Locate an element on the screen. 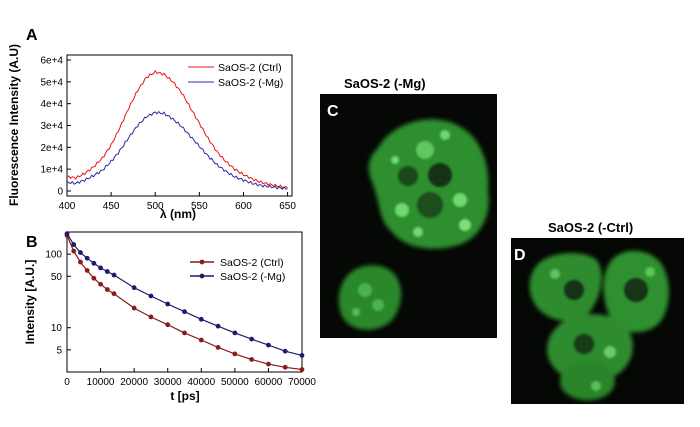 The image size is (700, 427). panel-b-series is located at coordinates (184, 301).